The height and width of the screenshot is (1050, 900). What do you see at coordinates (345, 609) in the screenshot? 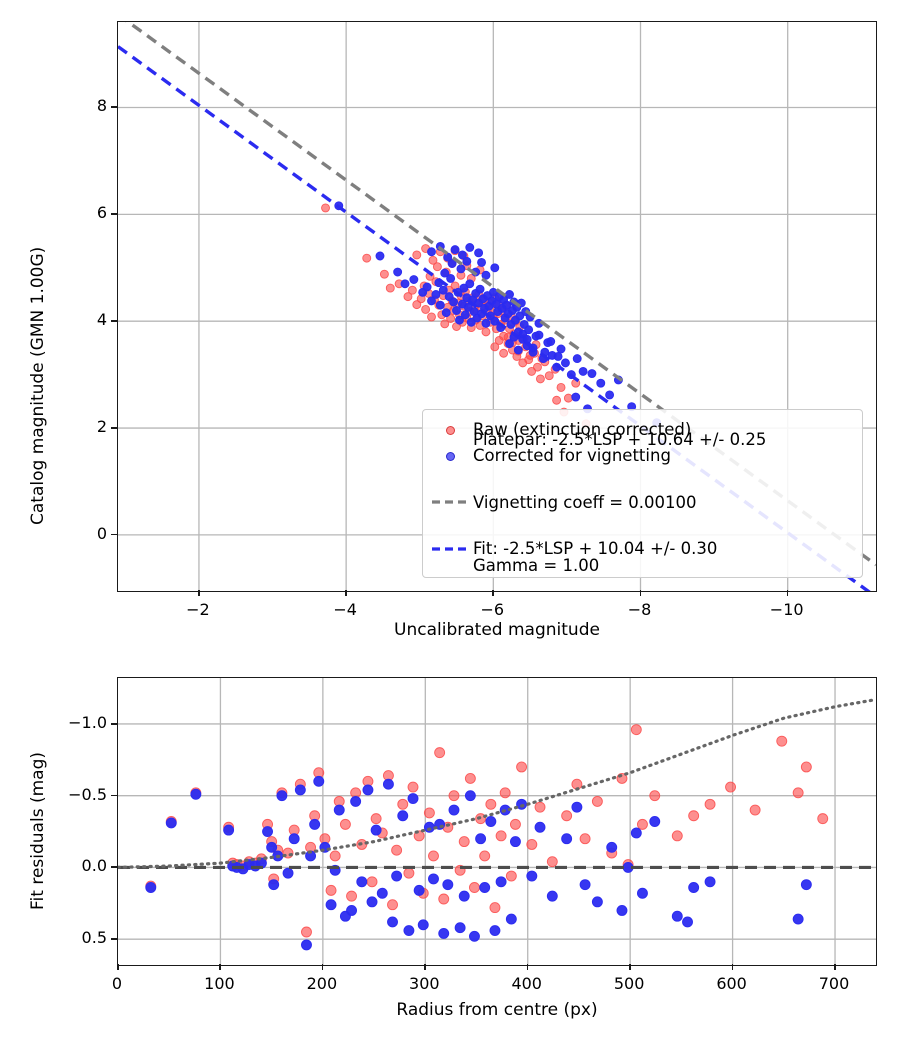
I see `top-plot-x-tick-label: −4` at bounding box center [345, 609].